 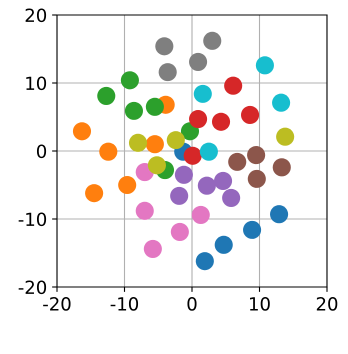 I want to click on y-tick-label: 0, so click(x=41, y=151).